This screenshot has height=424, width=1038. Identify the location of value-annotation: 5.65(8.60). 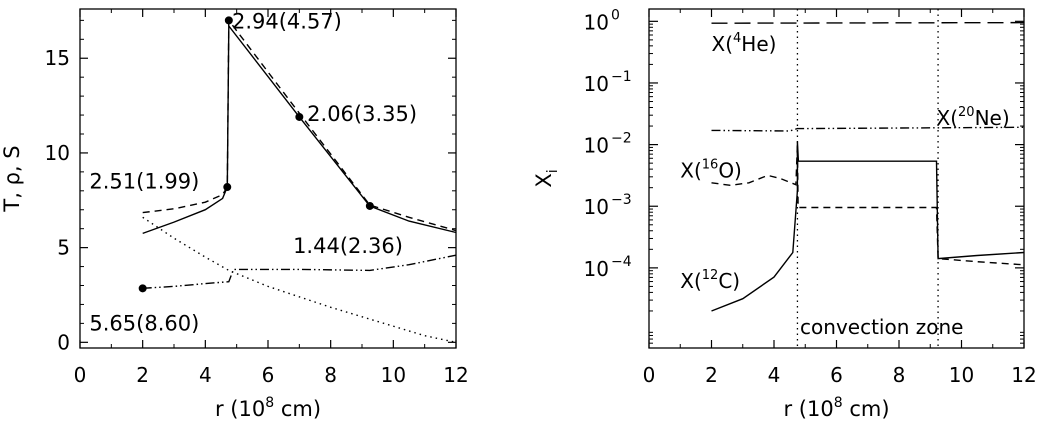
(144, 323).